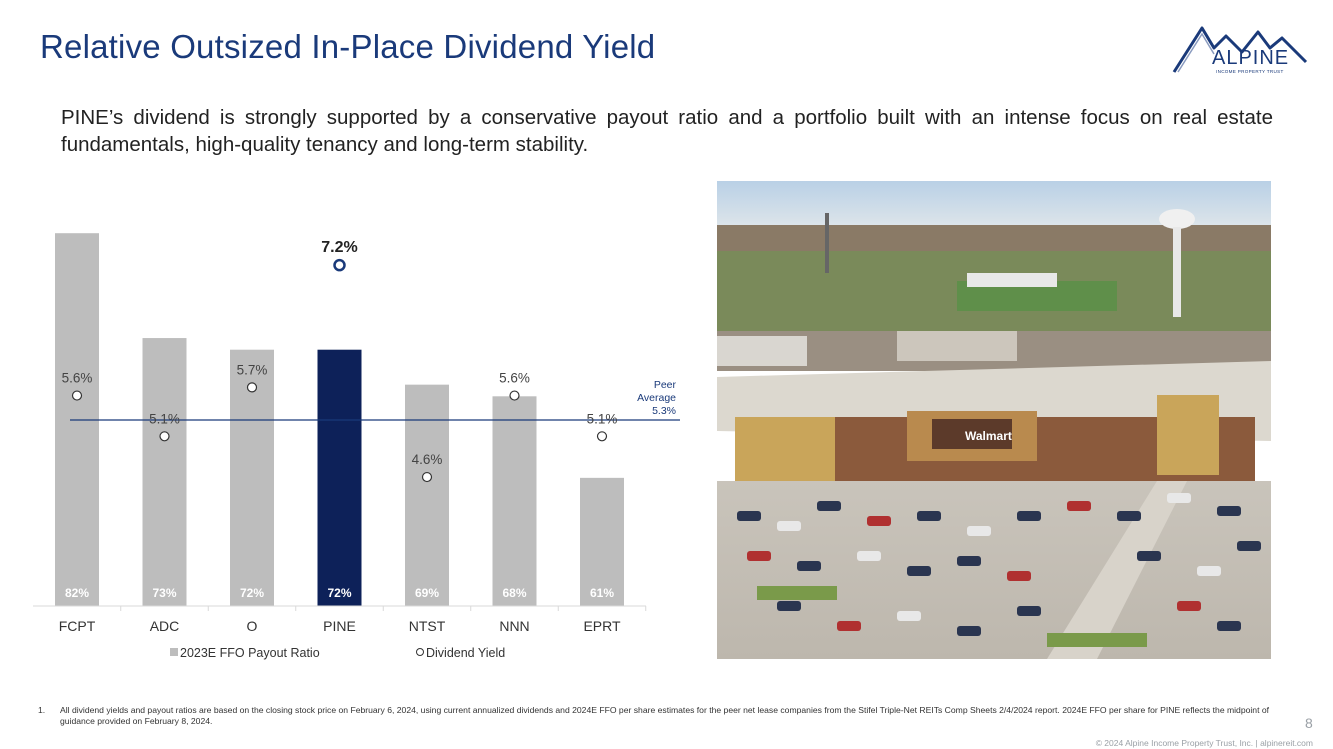  Describe the element at coordinates (602, 593) in the screenshot. I see `bar-value-label: 61%` at that location.